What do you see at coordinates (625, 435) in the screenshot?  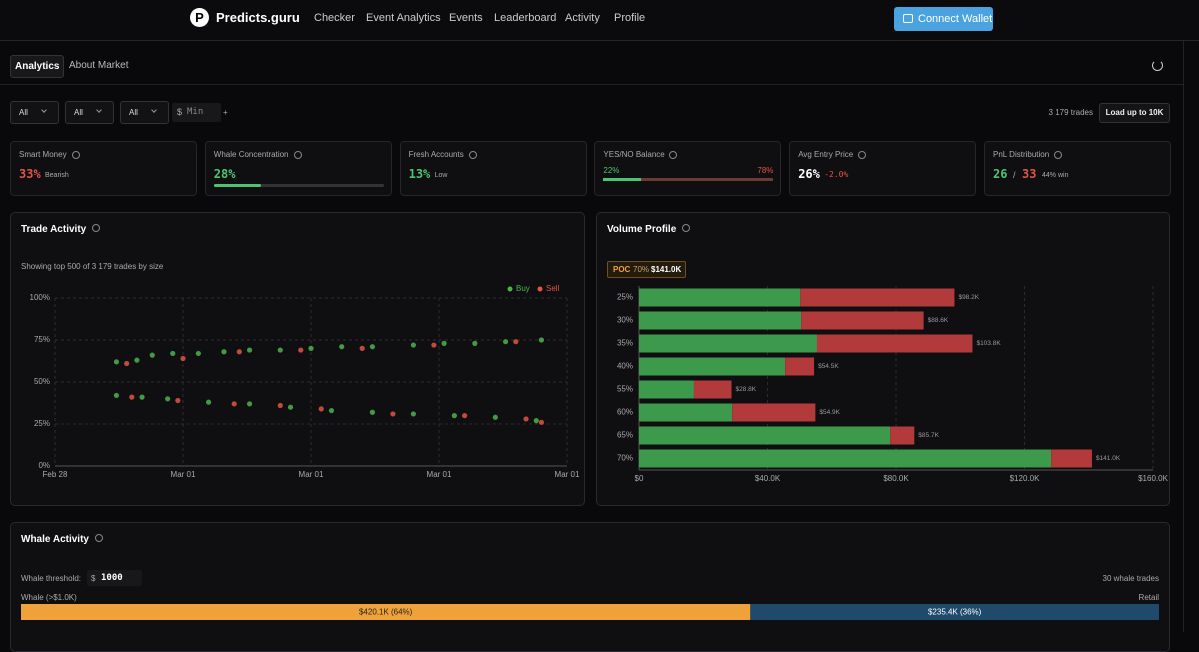 I see `y-tick-label: 65%` at bounding box center [625, 435].